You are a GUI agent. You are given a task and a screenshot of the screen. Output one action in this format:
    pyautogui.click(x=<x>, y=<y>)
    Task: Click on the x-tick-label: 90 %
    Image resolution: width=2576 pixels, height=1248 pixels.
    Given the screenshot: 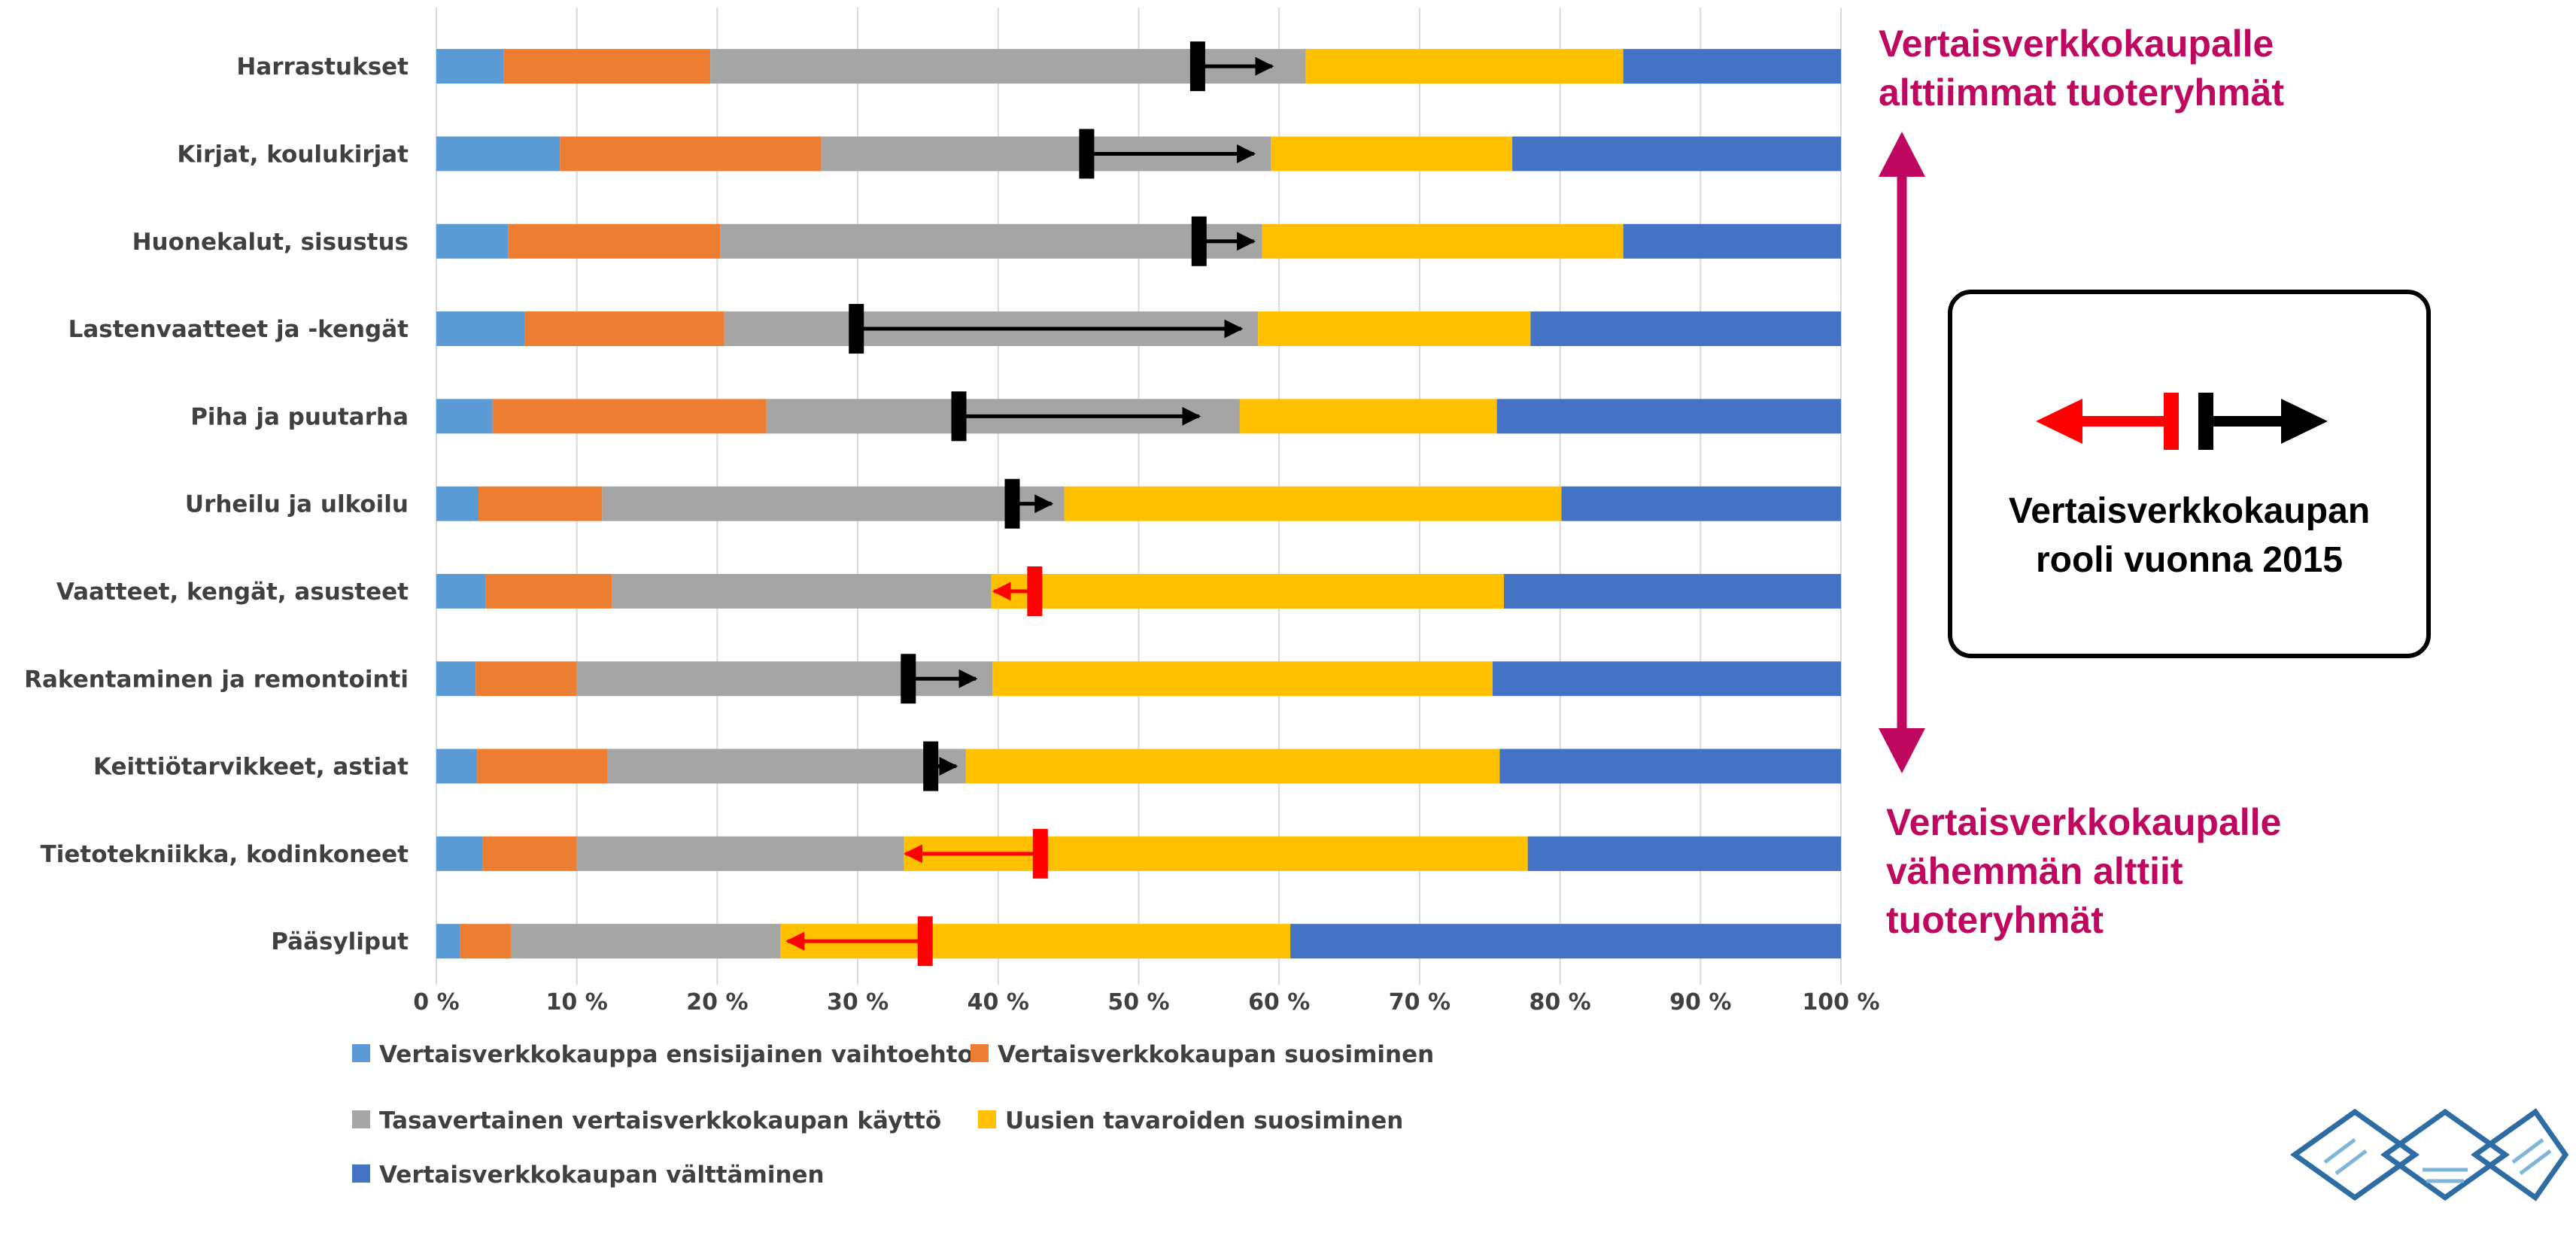 What is the action you would take?
    pyautogui.click(x=1700, y=1003)
    